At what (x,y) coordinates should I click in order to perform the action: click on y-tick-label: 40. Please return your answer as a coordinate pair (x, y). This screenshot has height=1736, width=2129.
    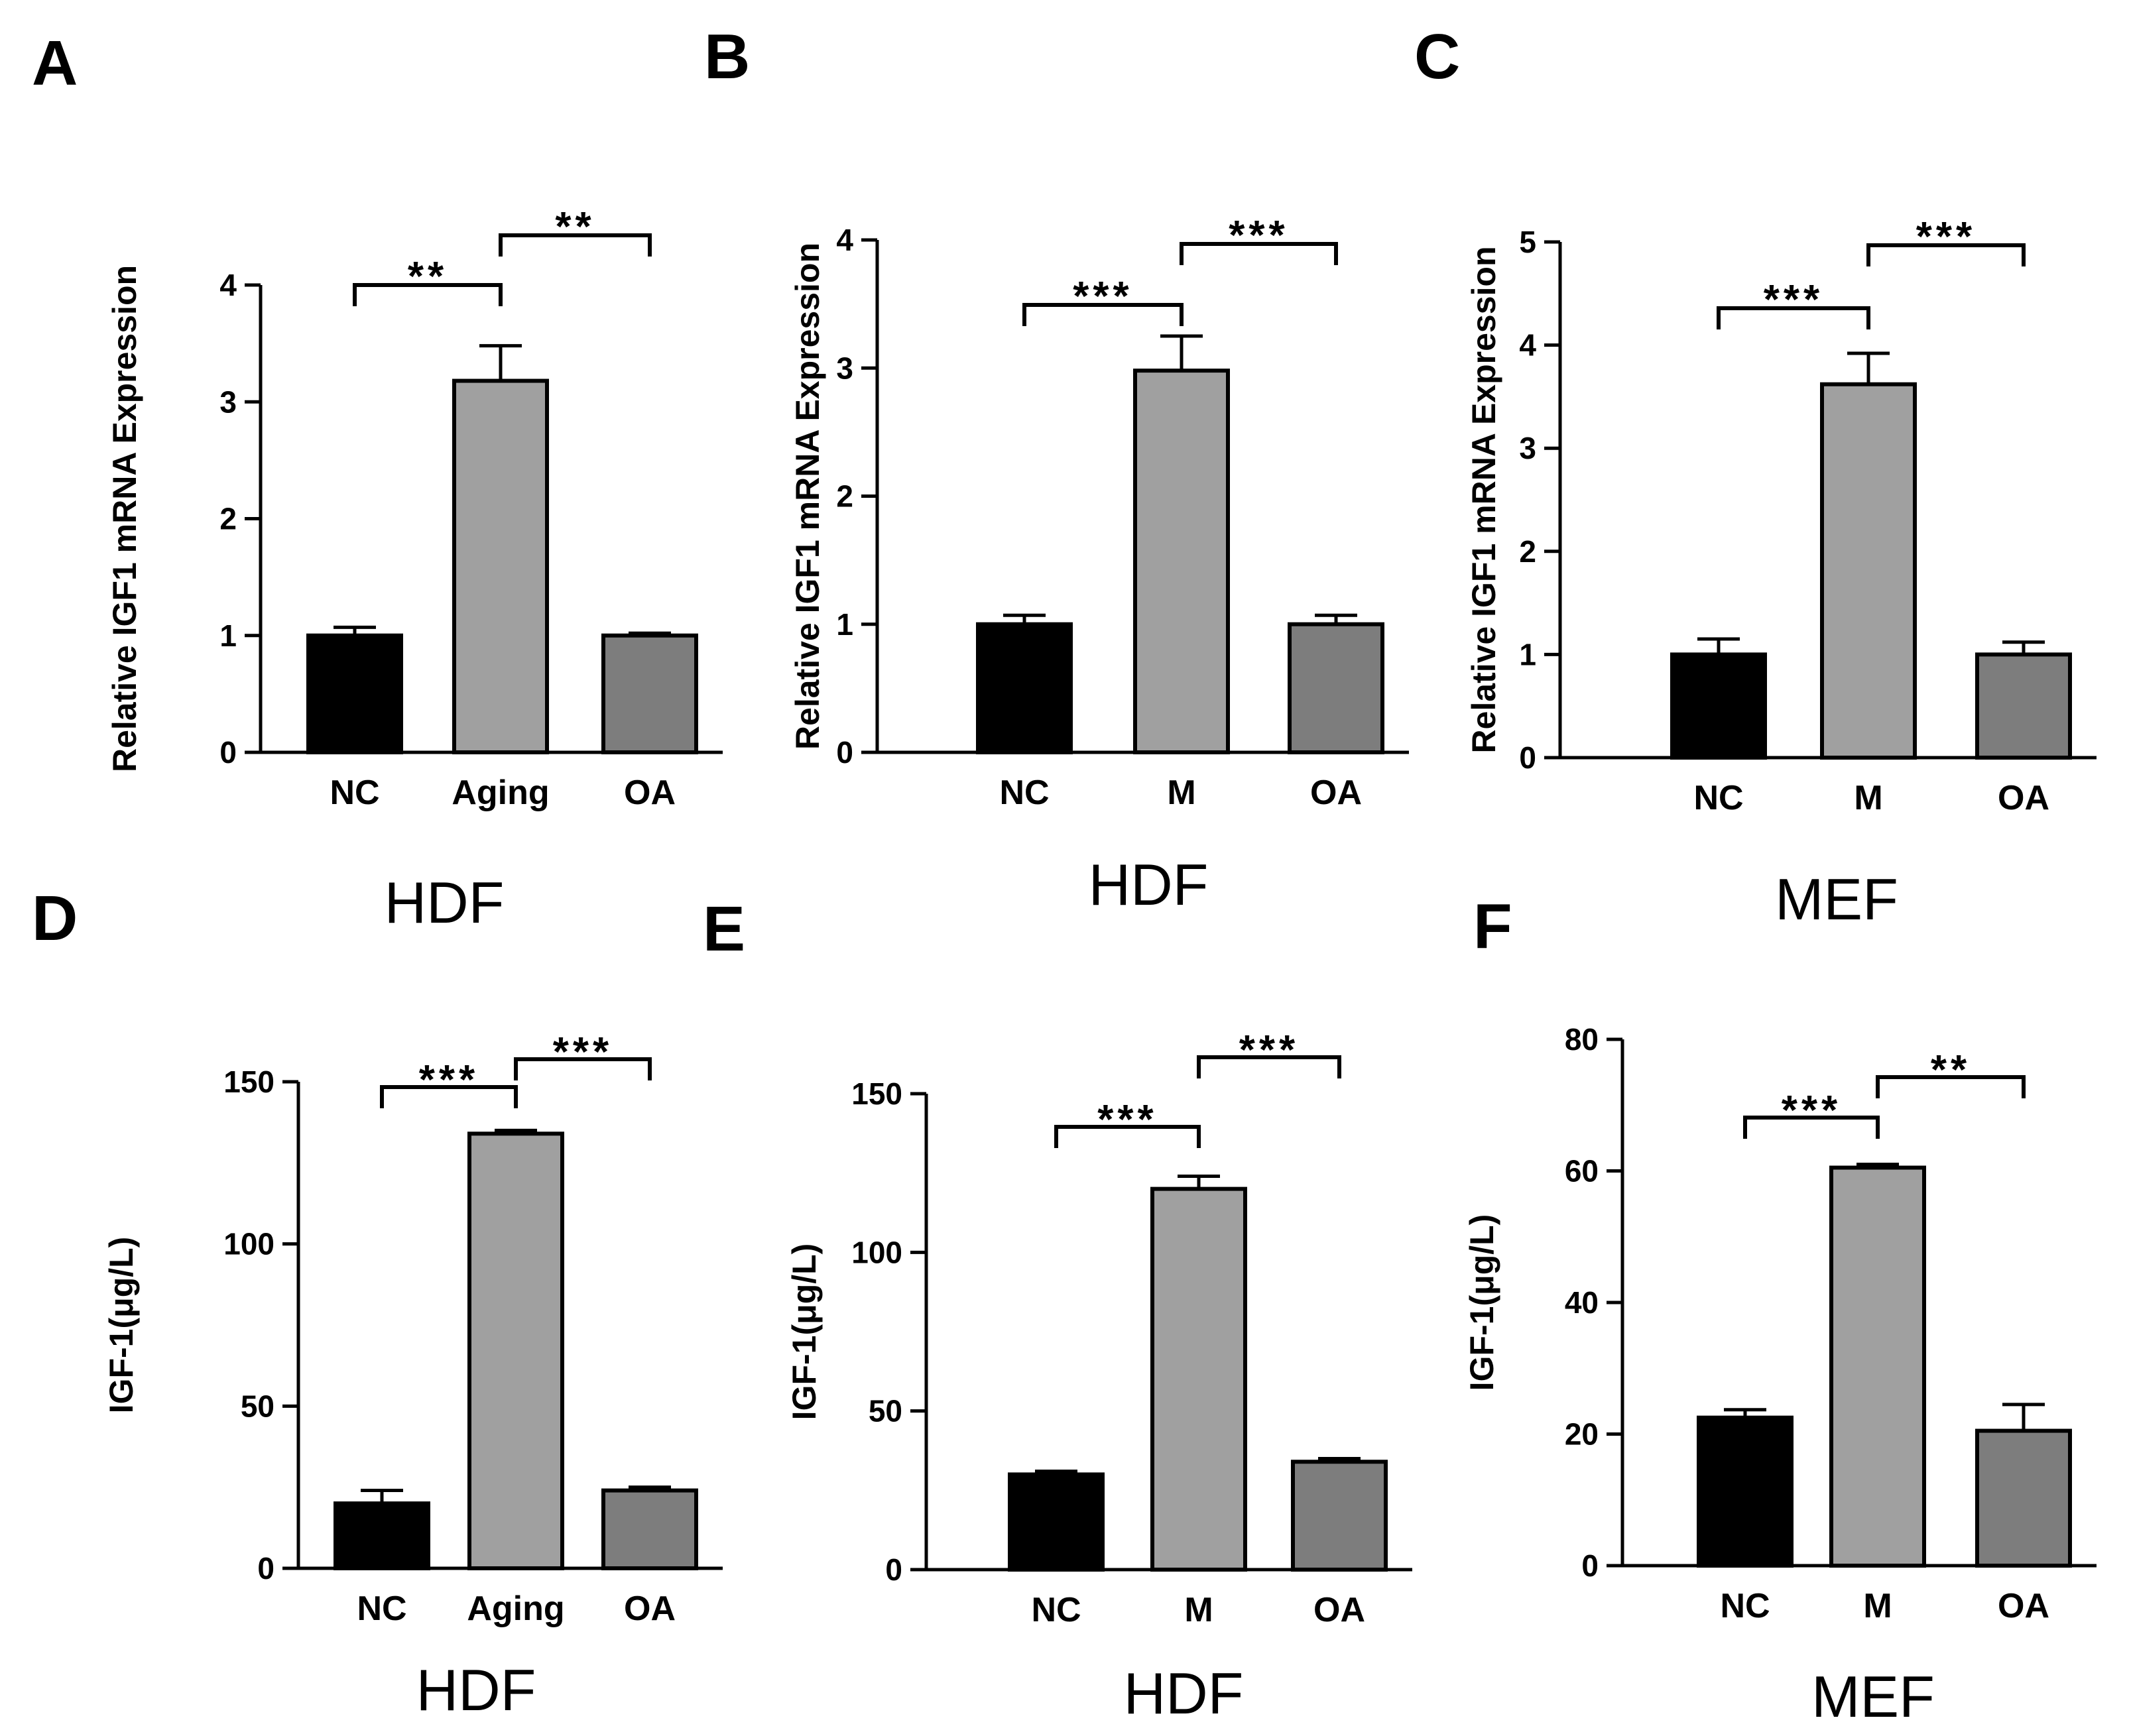
    Looking at the image, I should click on (1582, 1302).